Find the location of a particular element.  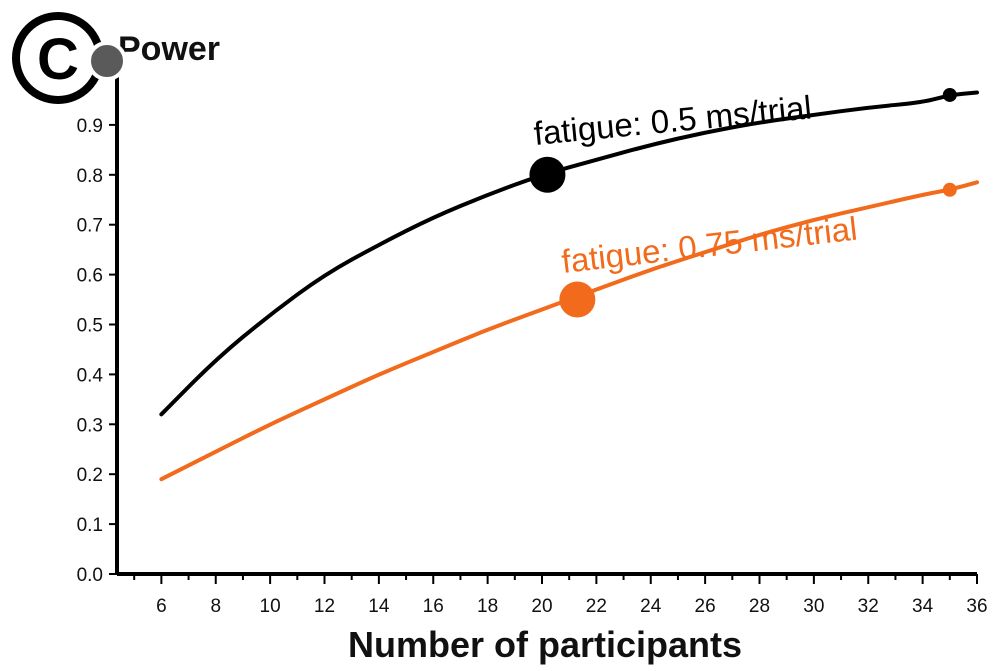

panel-letter: C is located at coordinates (58, 59).